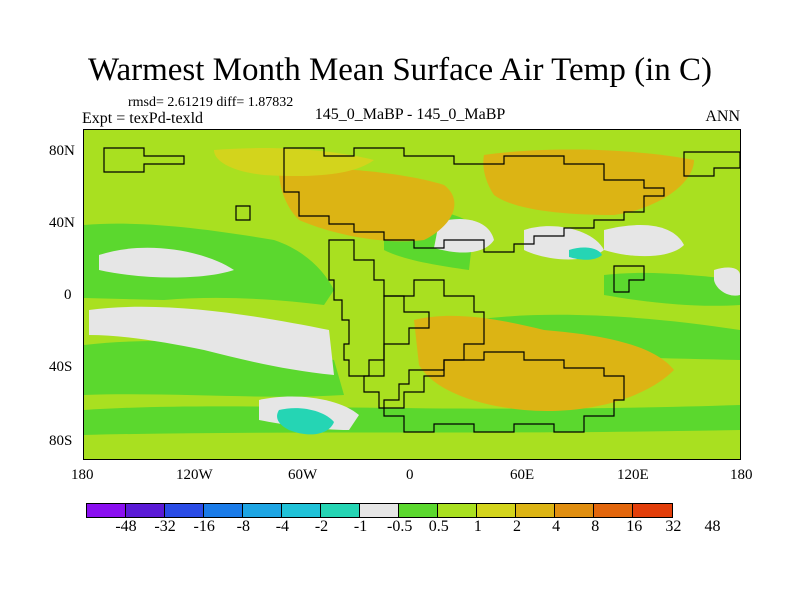  Describe the element at coordinates (282, 526) in the screenshot. I see `colorbar-label: -4` at that location.